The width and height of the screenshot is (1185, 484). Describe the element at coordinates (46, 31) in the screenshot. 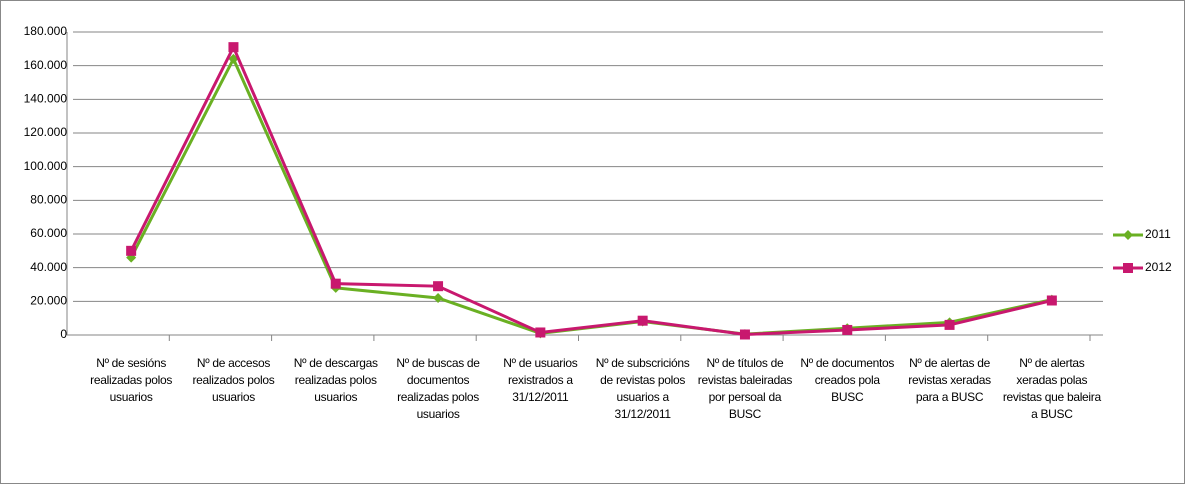

I see `y-tick-label: 180.000` at that location.